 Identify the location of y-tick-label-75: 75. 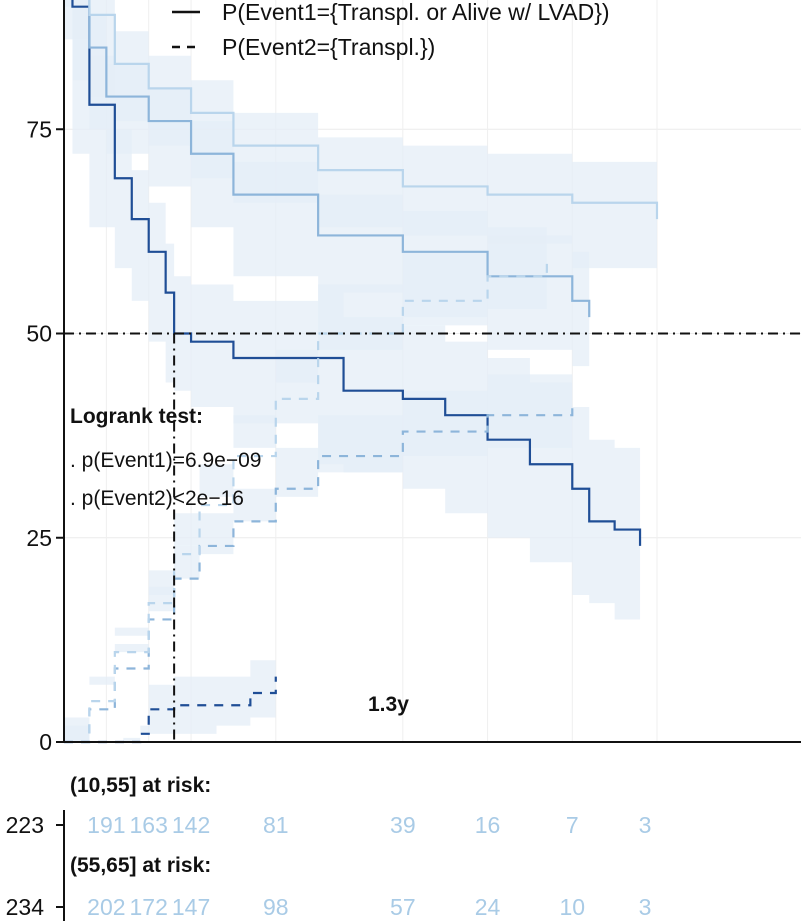
(39, 129).